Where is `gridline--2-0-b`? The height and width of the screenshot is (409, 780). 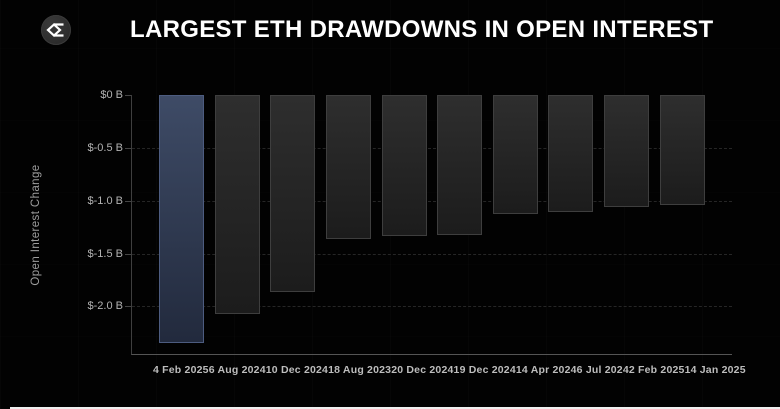
gridline--2-0-b is located at coordinates (432, 307).